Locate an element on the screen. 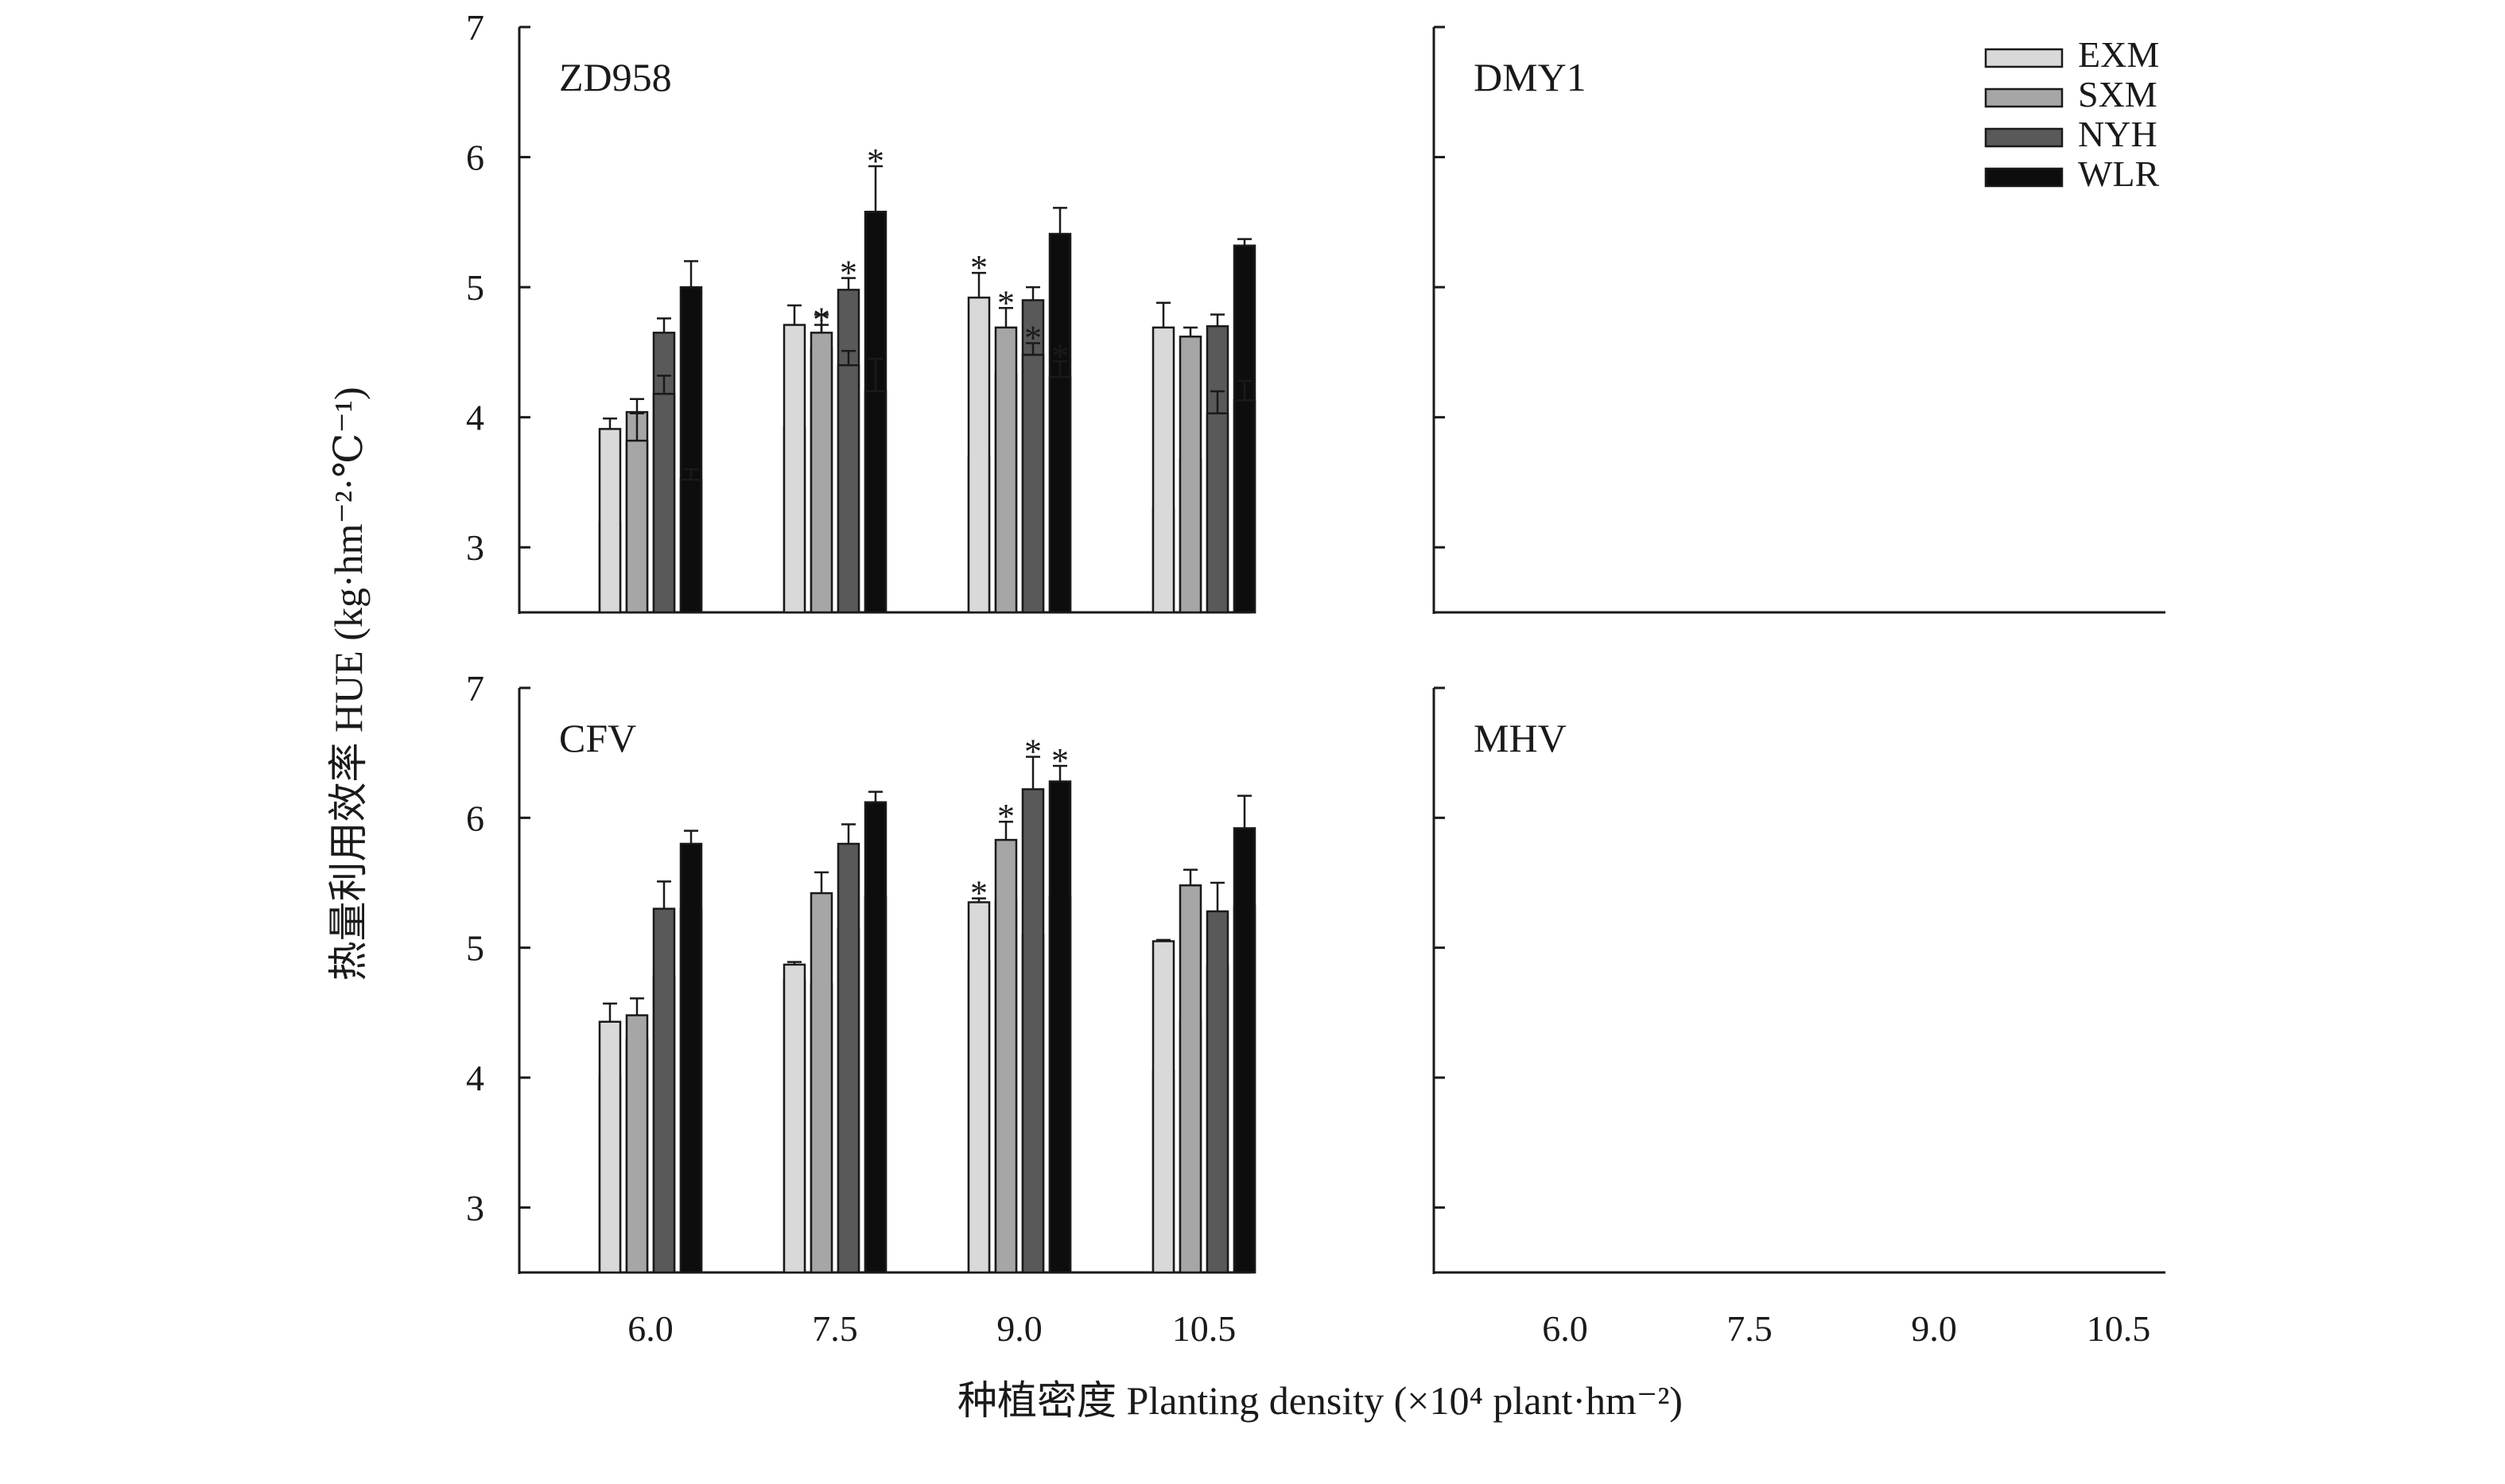  x-axis-title: 种植密度 Planting density (×10⁴ plant·hm⁻²) is located at coordinates (1320, 1400).